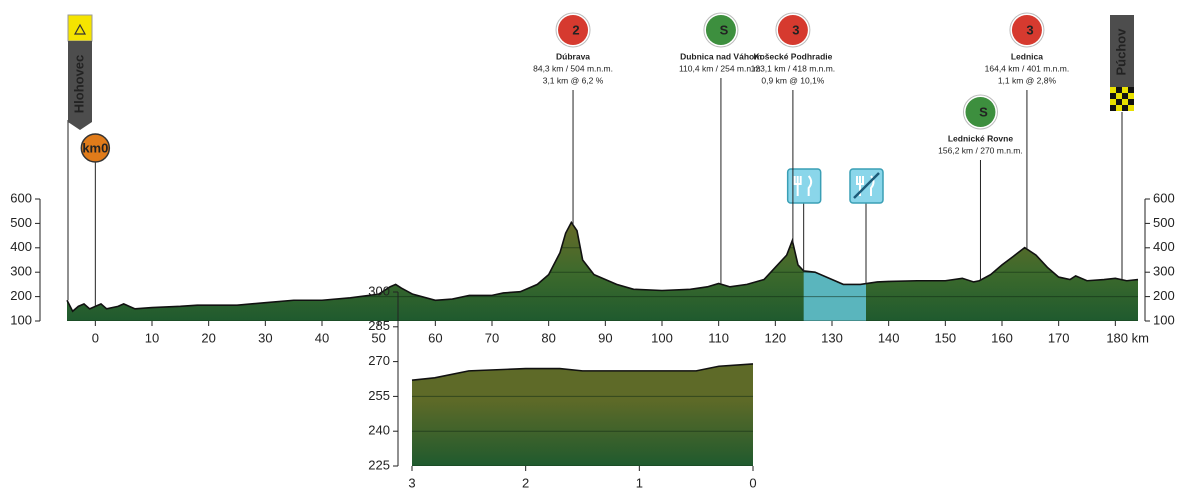 The width and height of the screenshot is (1200, 500). What do you see at coordinates (721, 56) in the screenshot?
I see `annotation-name: Dubnica nad Váhom` at bounding box center [721, 56].